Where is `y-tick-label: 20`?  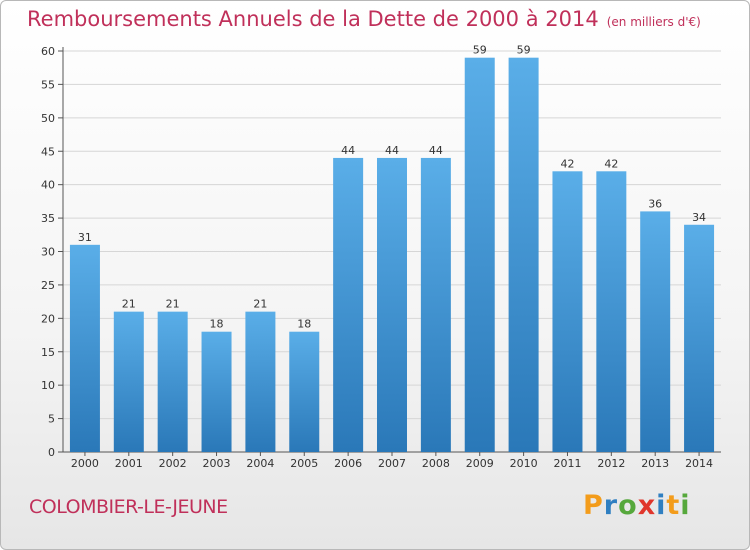 y-tick-label: 20 is located at coordinates (48, 318).